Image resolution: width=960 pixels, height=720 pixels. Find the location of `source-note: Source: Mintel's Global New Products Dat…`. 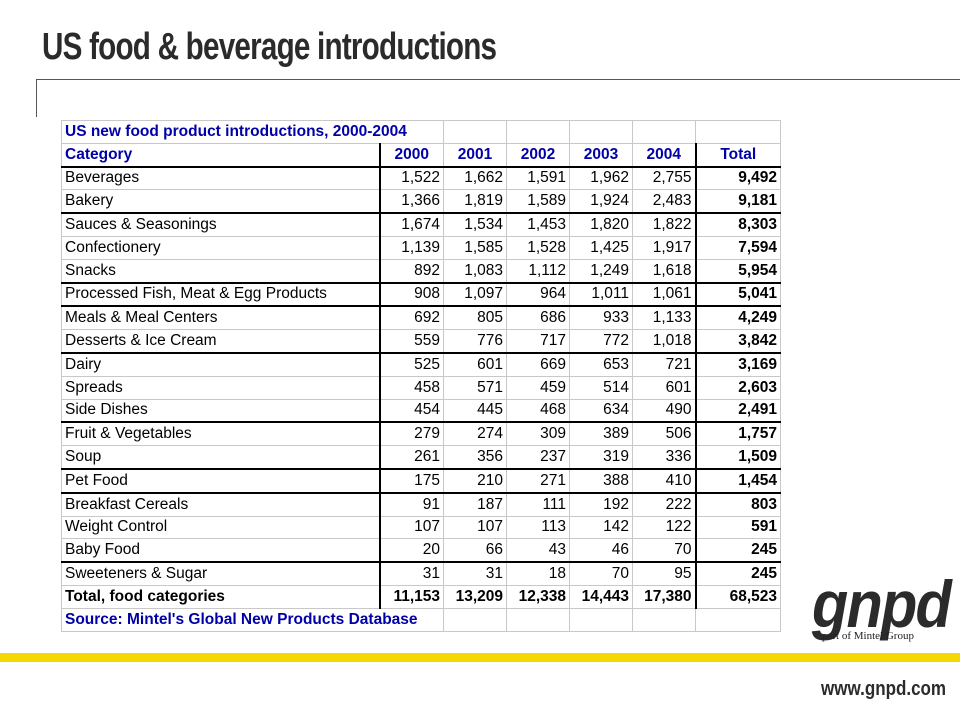

source-note: Source: Mintel's Global New Products Dat… is located at coordinates (252, 619).